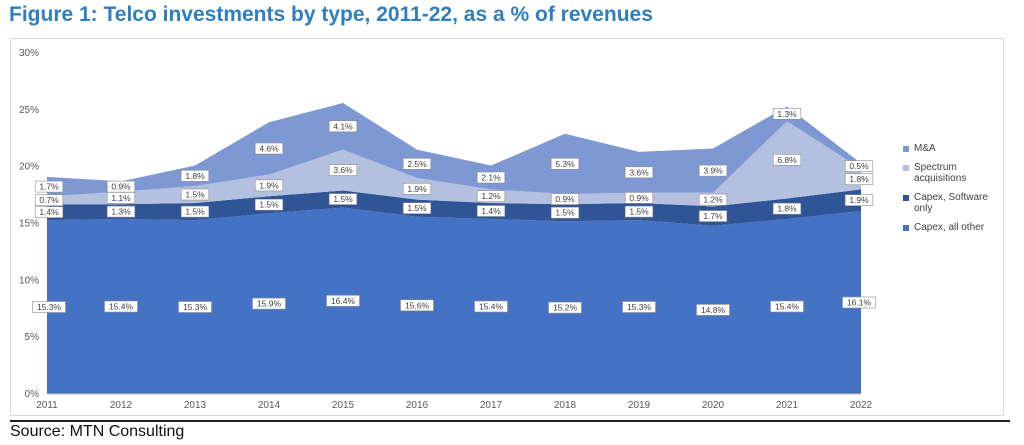 The width and height of the screenshot is (1024, 445). I want to click on data-label: 16.4%, so click(343, 301).